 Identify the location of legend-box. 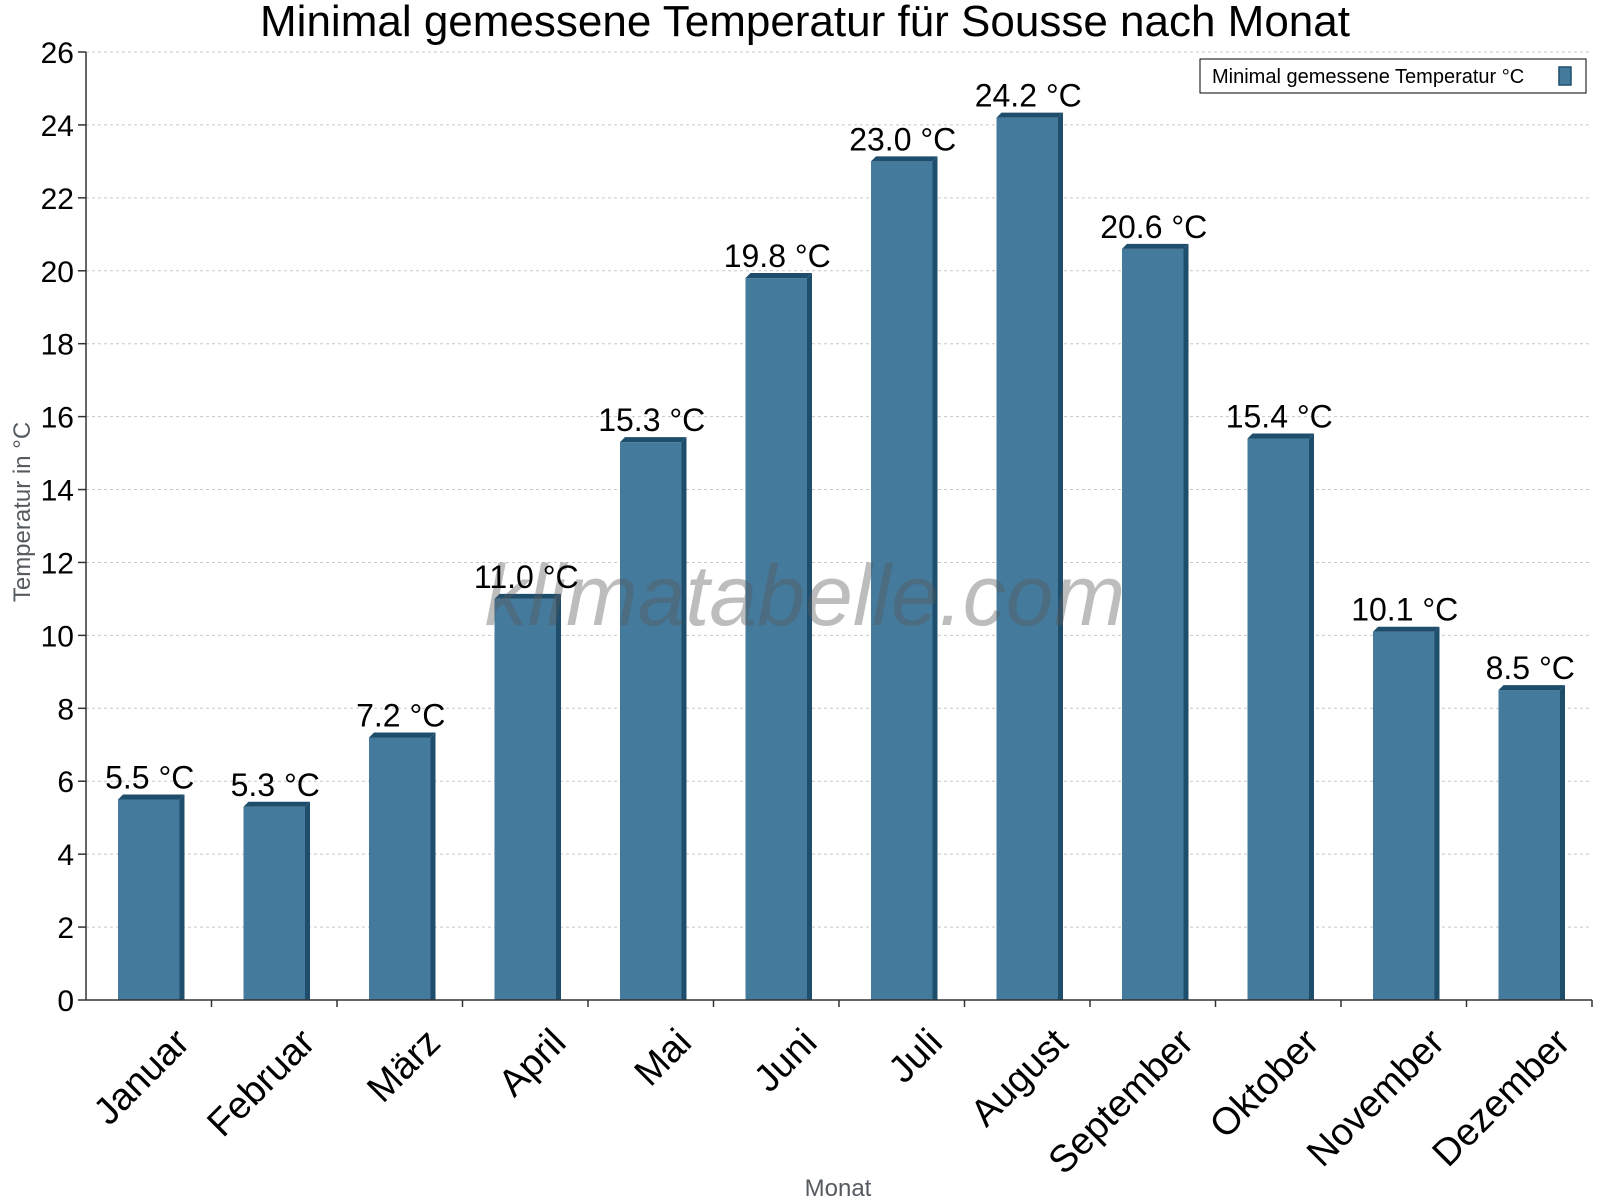
(1393, 76).